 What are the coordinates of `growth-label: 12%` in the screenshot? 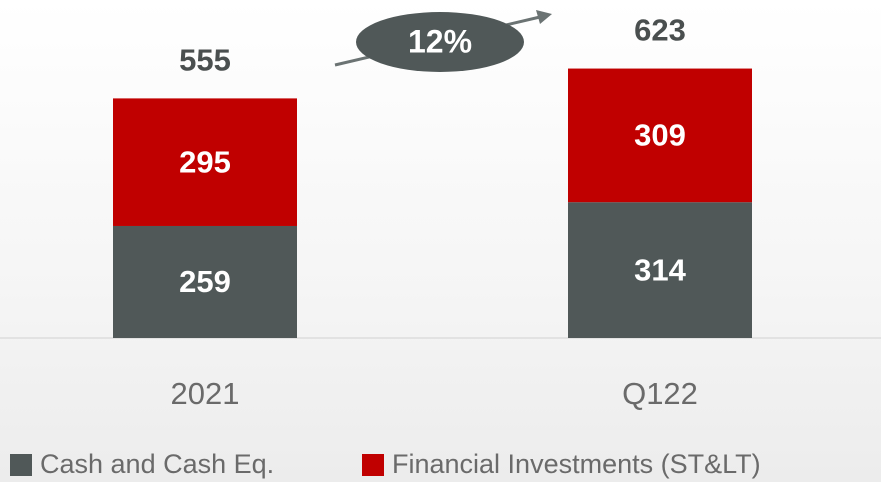 It's located at (440, 41).